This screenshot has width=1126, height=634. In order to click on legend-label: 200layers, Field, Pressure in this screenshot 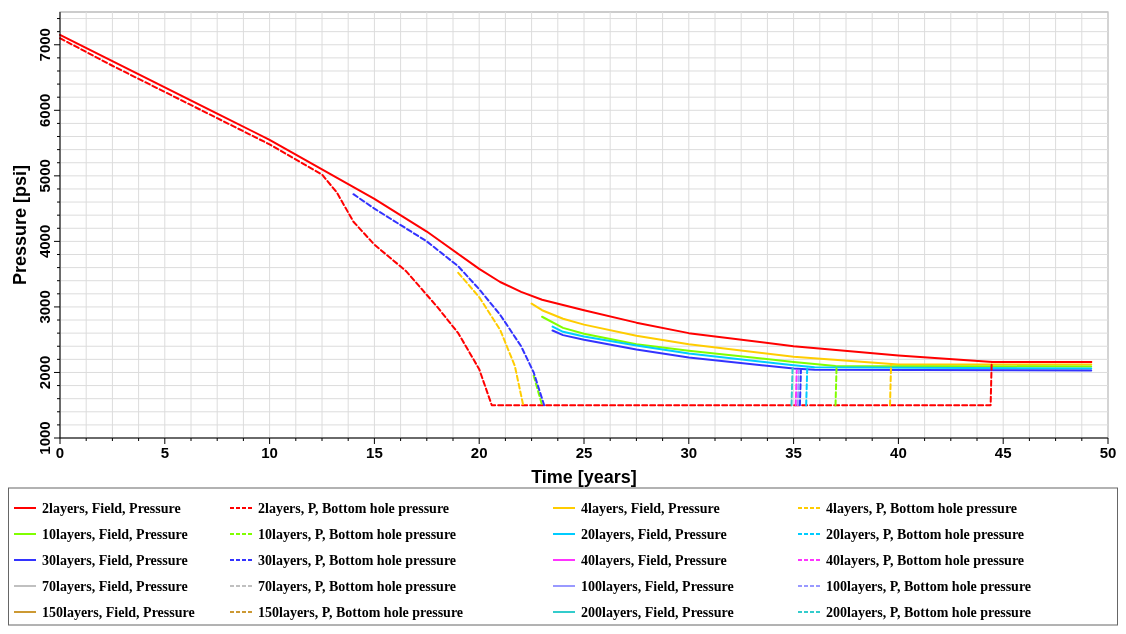, I will do `click(657, 612)`.